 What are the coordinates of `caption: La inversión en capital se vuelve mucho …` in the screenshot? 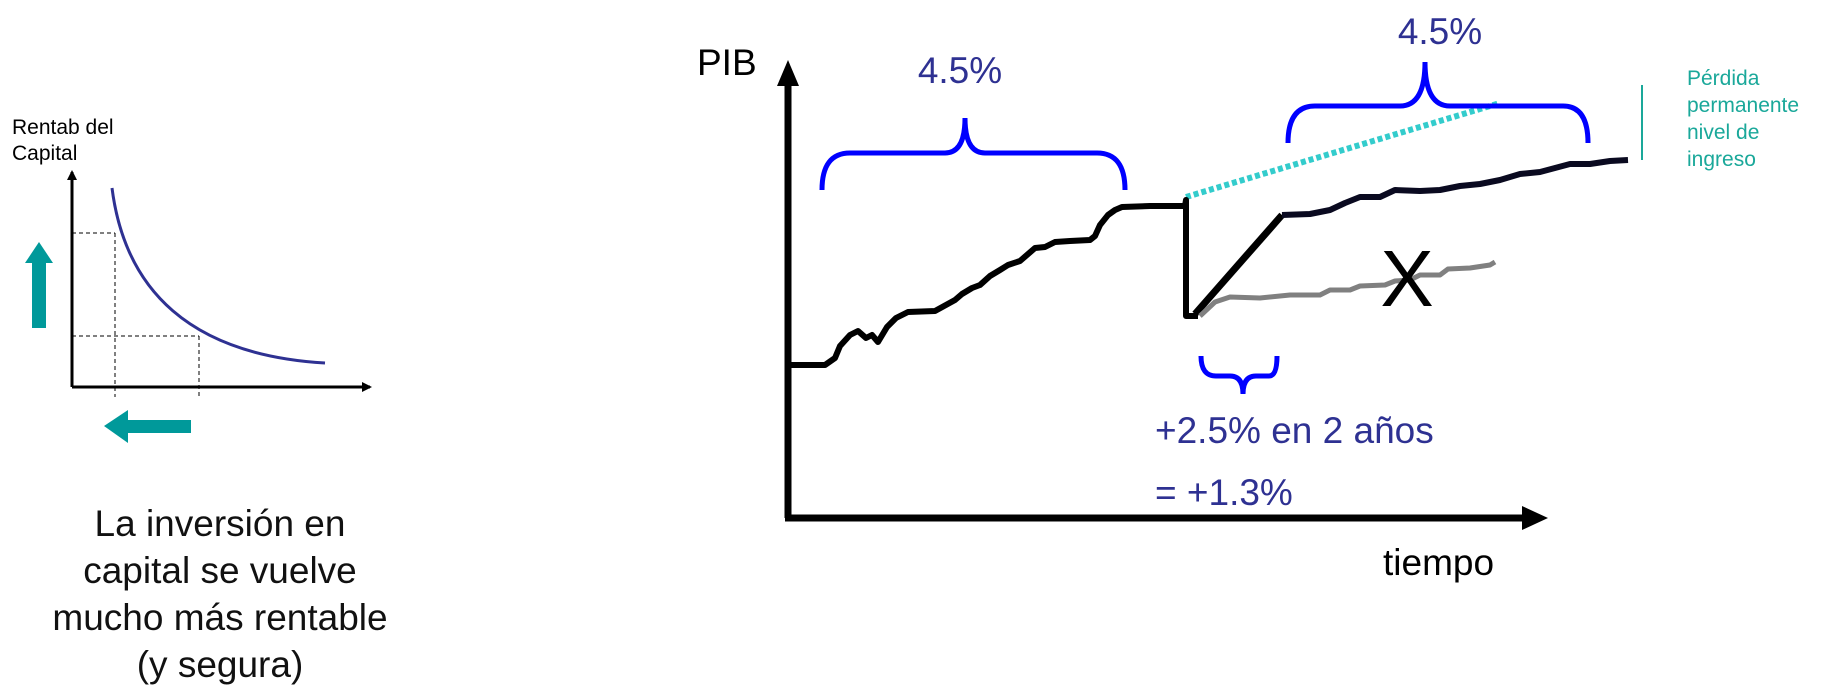 It's located at (220, 594).